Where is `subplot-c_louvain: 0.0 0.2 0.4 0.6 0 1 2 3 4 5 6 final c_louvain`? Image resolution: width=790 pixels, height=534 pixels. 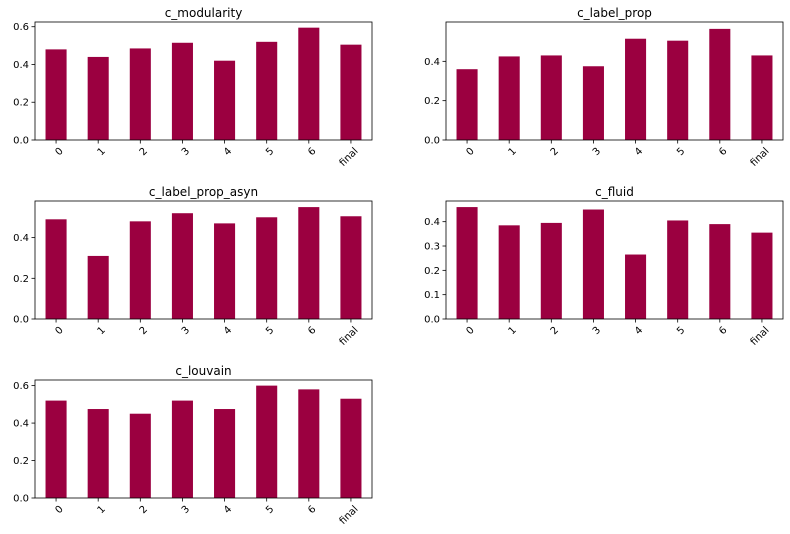
subplot-c_louvain: 0.0 0.2 0.4 0.6 0 1 2 3 4 5 6 final c_louvain is located at coordinates (193, 445).